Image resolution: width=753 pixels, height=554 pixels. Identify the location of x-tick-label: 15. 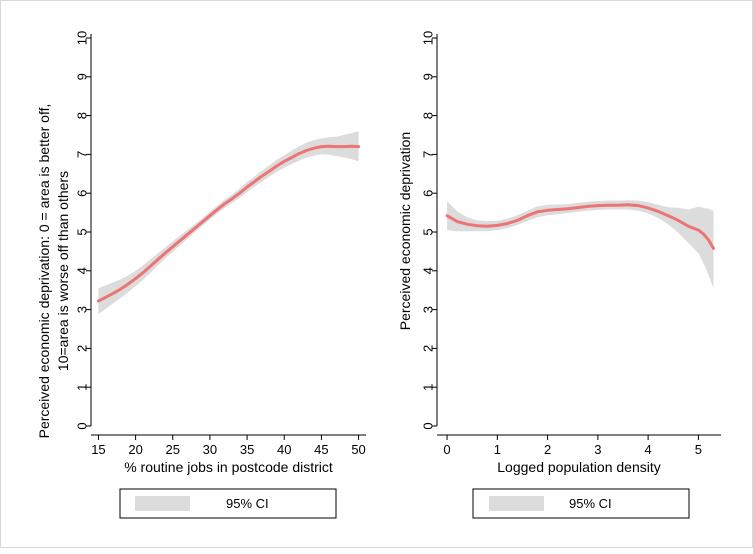
(98, 449).